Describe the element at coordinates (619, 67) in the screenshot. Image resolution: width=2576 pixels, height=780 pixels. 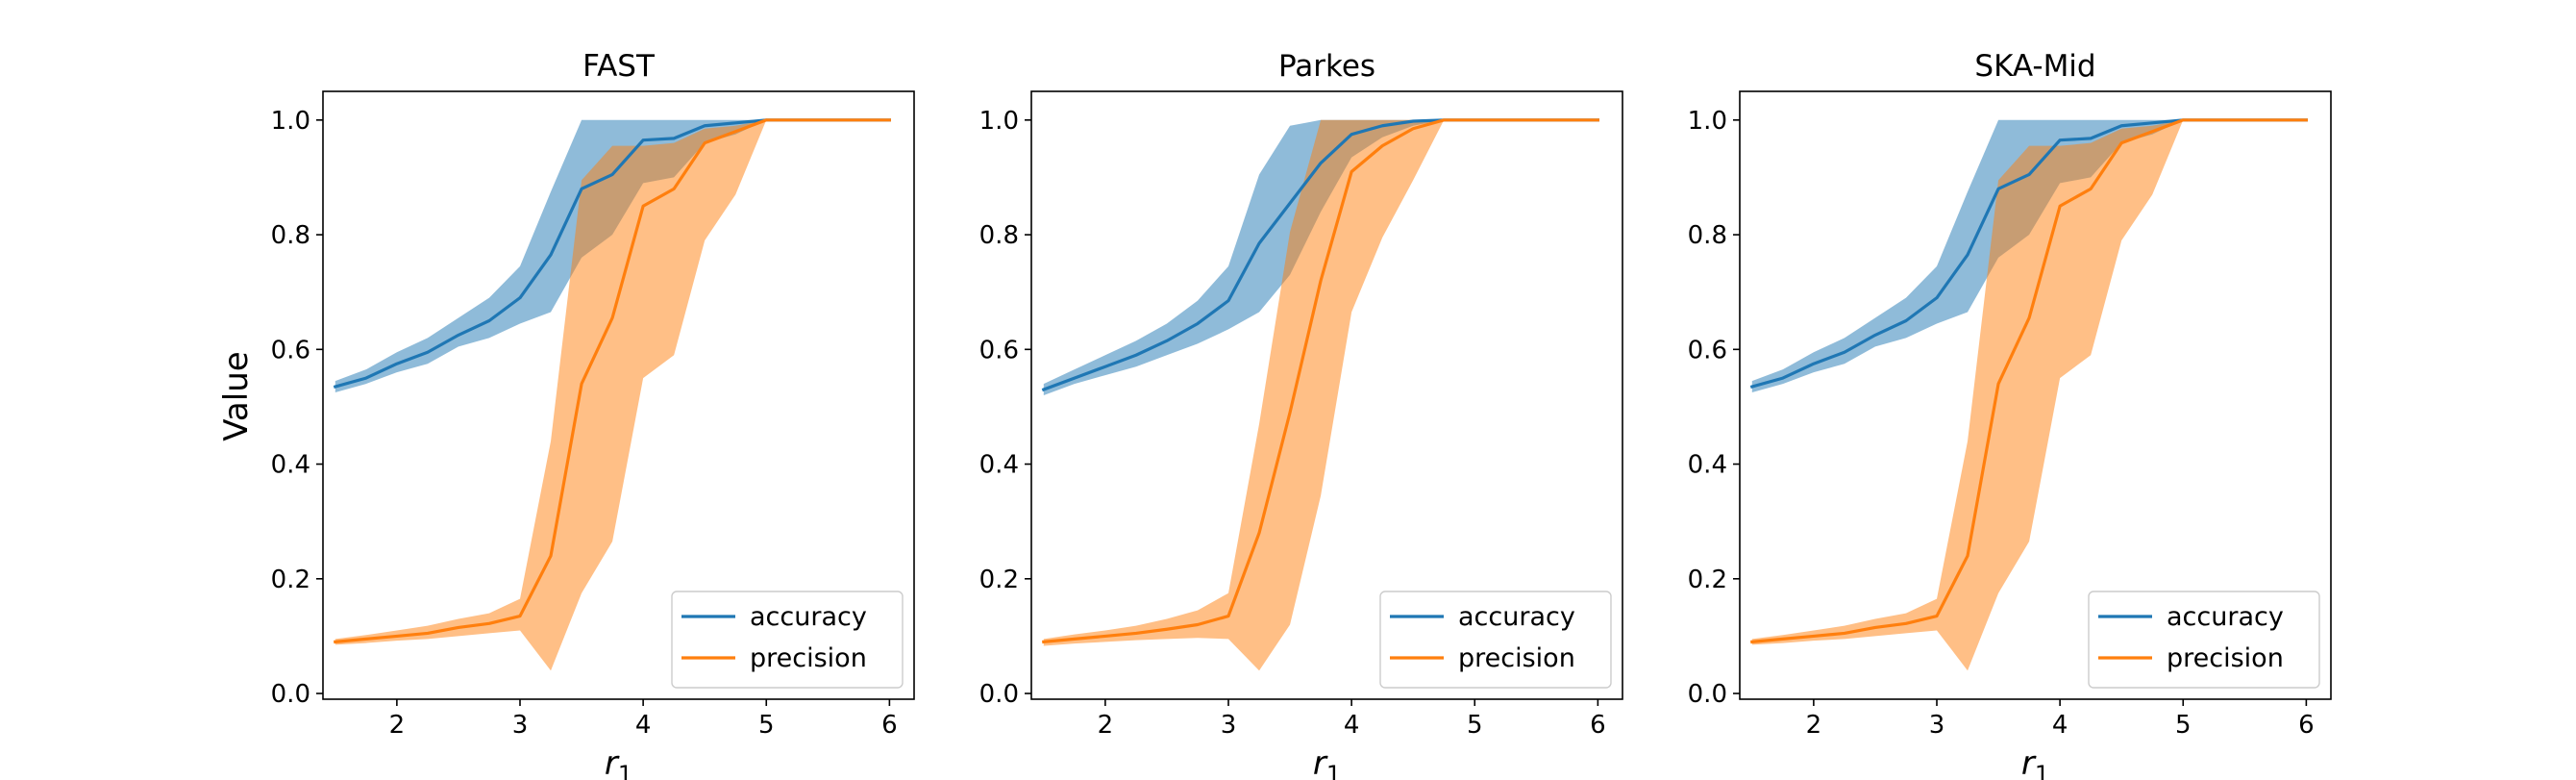
I see `subplot-title: FAST` at that location.